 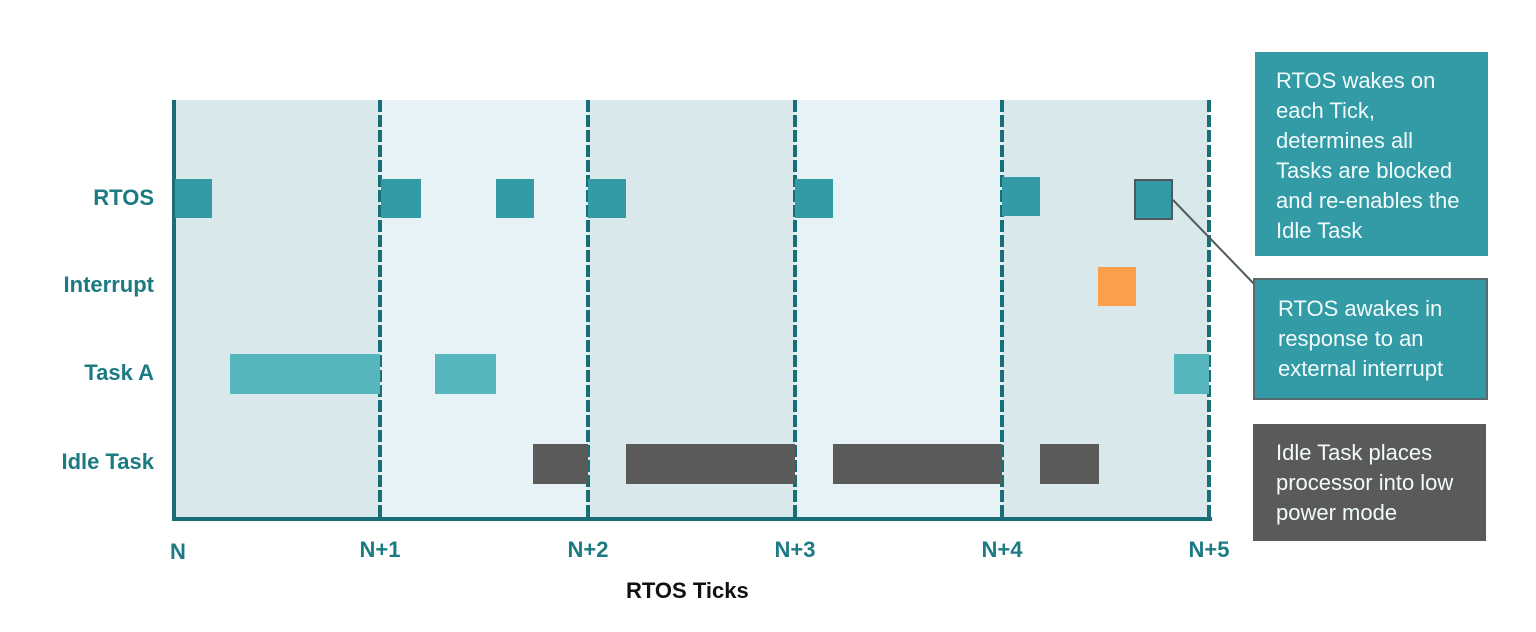 I want to click on tick-line-n3, so click(x=795, y=309).